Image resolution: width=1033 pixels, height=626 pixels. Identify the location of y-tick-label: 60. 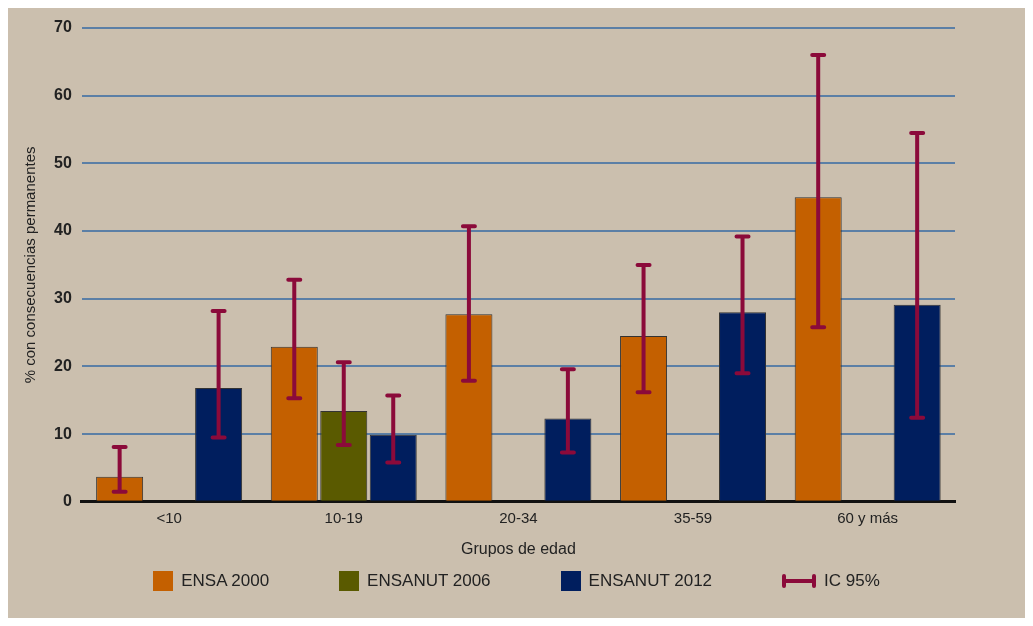
(63, 95).